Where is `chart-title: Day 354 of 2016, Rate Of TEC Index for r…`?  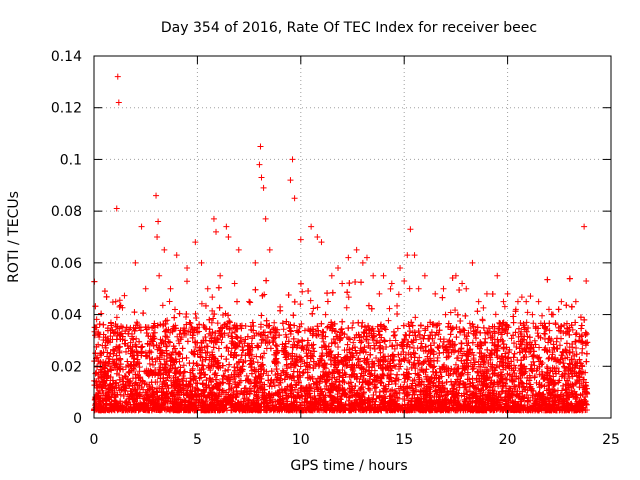
chart-title: Day 354 of 2016, Rate Of TEC Index for r… is located at coordinates (349, 28).